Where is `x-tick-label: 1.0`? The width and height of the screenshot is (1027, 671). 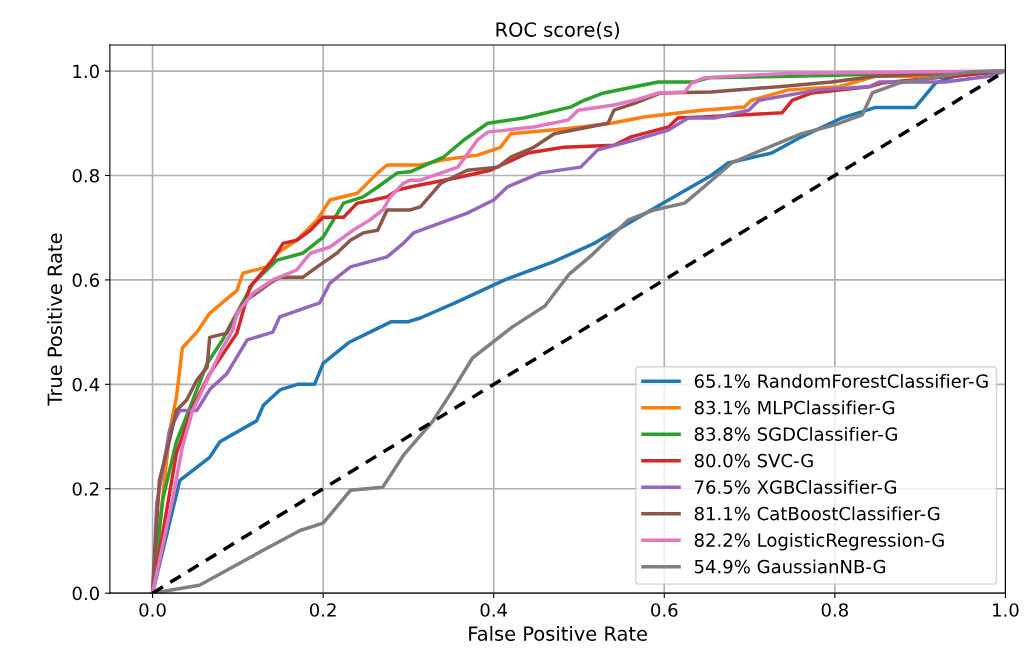
x-tick-label: 1.0 is located at coordinates (1006, 610).